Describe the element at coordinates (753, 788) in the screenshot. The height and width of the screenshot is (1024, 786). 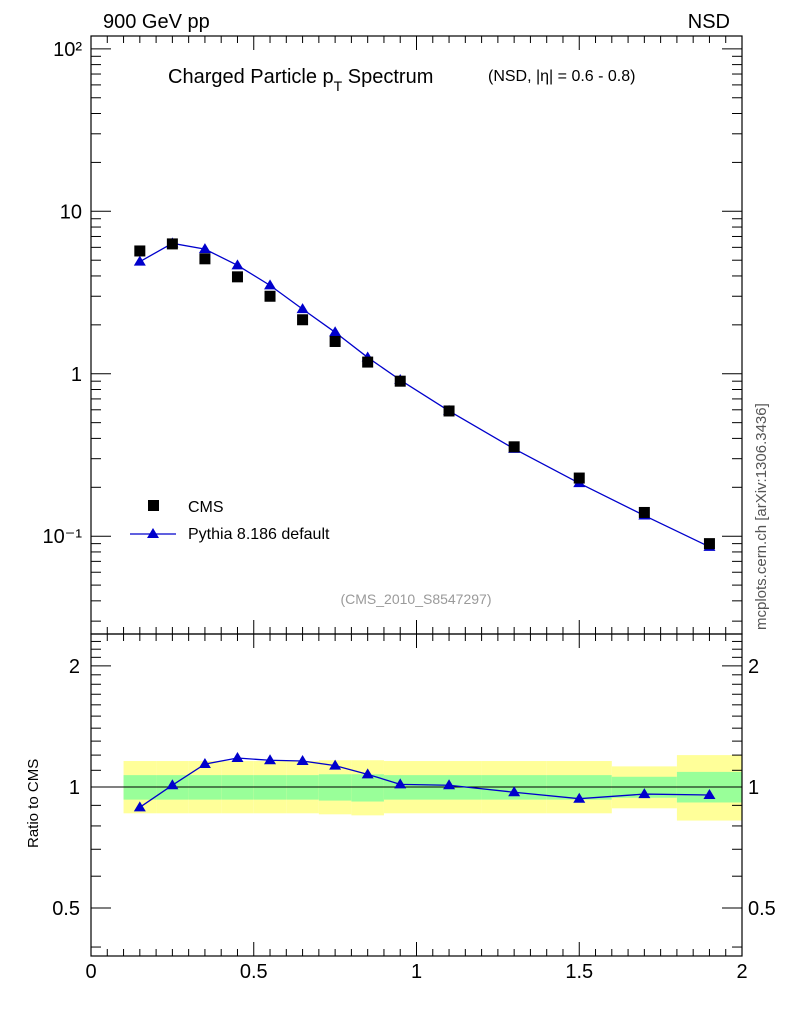
I see `ratio-y-tick-label-right: 1` at that location.